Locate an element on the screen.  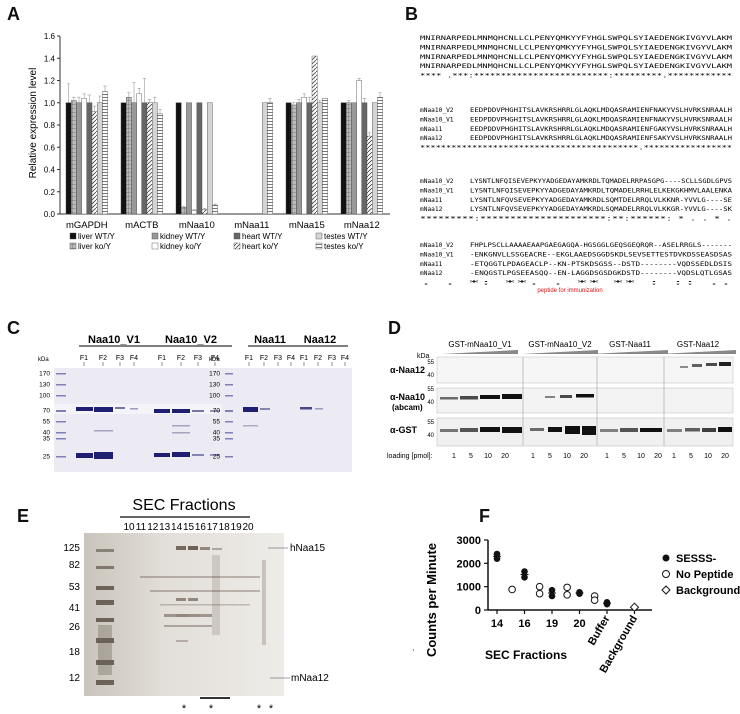
f-xtick-label: Buffer is located at coordinates (599, 630).